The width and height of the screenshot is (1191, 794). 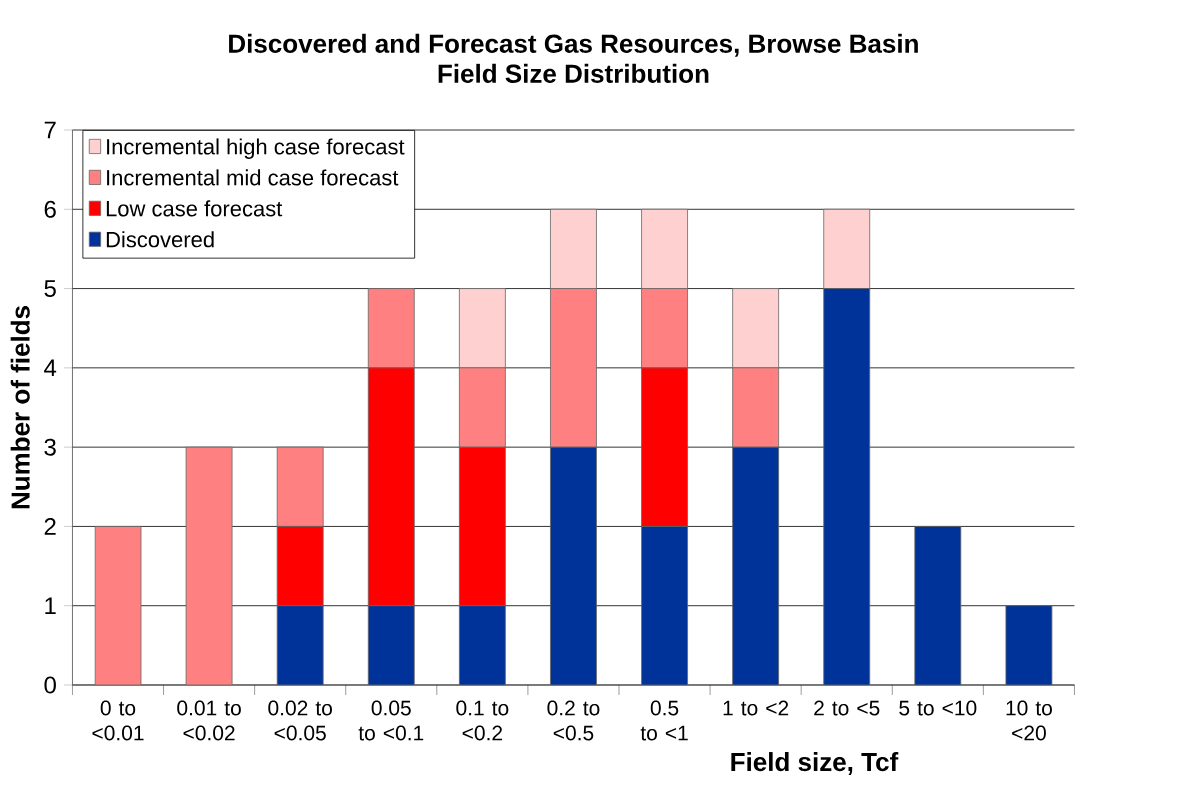 What do you see at coordinates (194, 208) in the screenshot?
I see `legend-label: Low case forecast` at bounding box center [194, 208].